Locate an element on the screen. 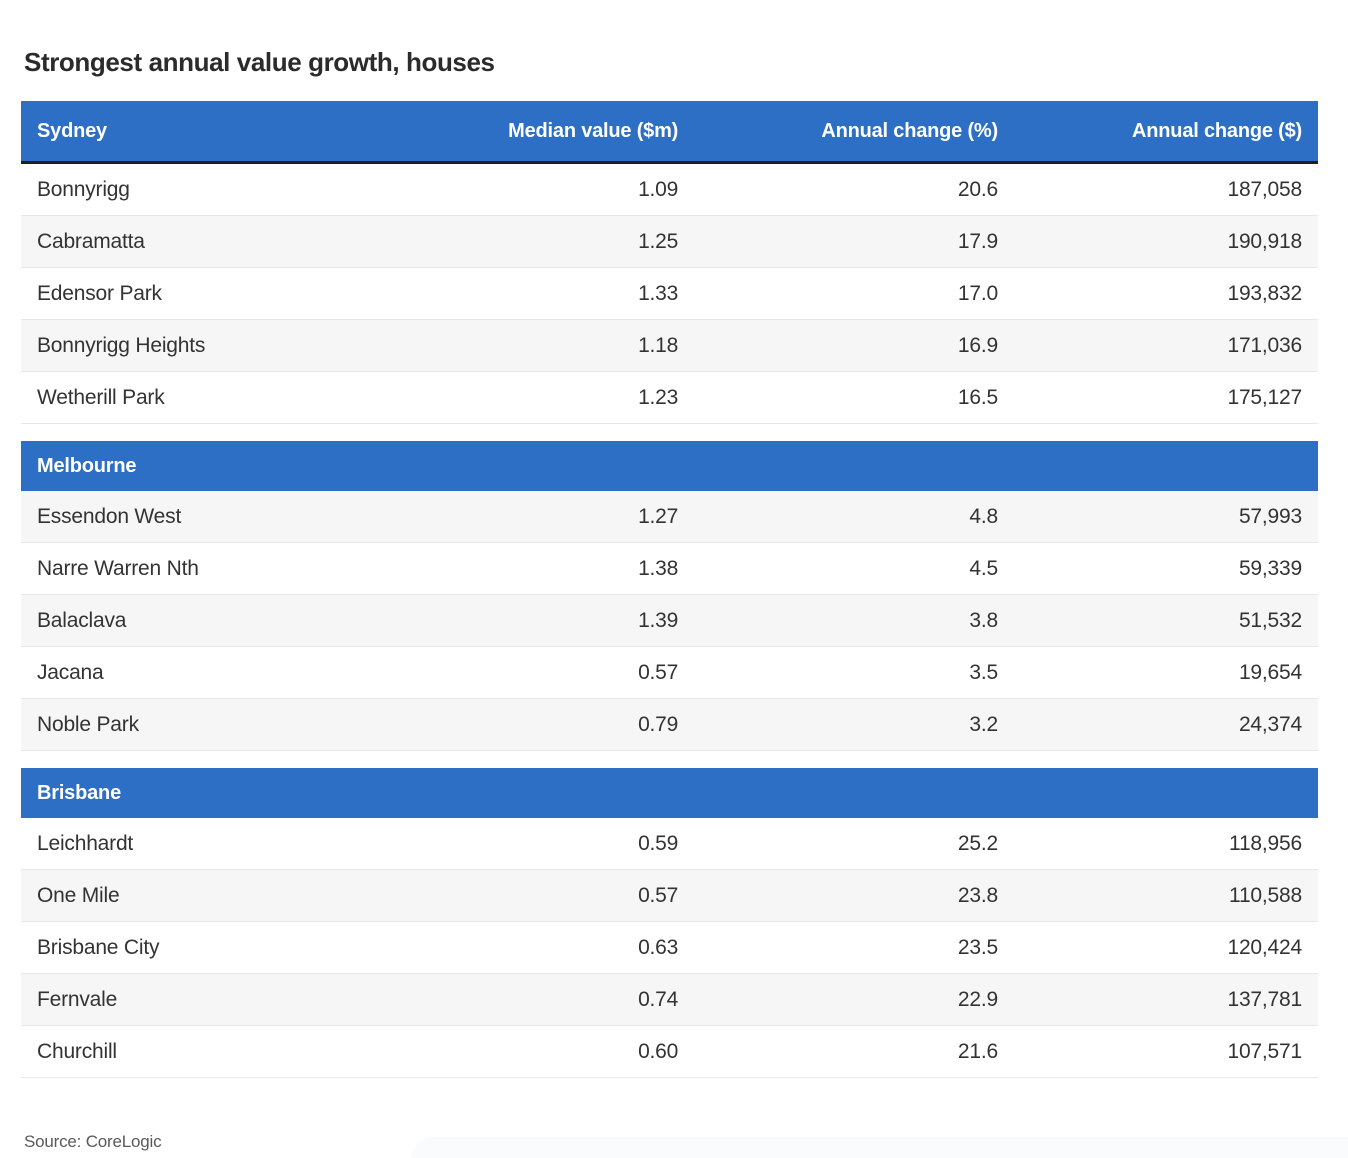 The width and height of the screenshot is (1348, 1158). annual-change-dollars-cell: 193,832 is located at coordinates (1264, 293).